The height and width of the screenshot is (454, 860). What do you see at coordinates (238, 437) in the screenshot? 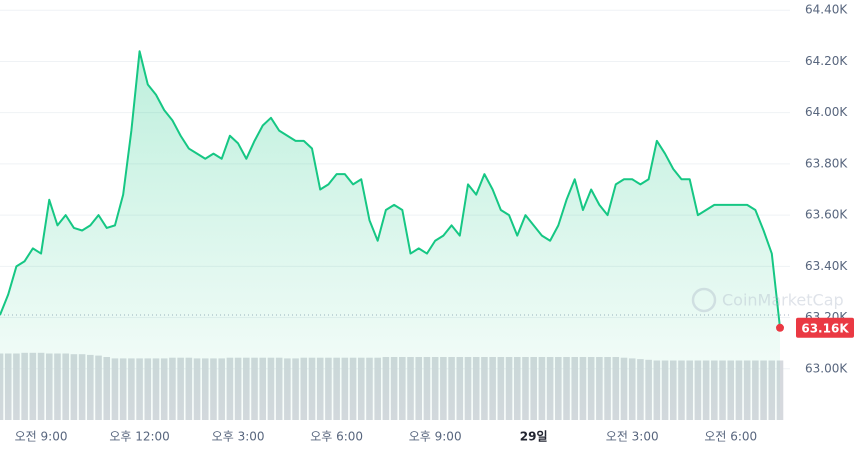
I see `x-tick-label: 오후 3:00` at bounding box center [238, 437].